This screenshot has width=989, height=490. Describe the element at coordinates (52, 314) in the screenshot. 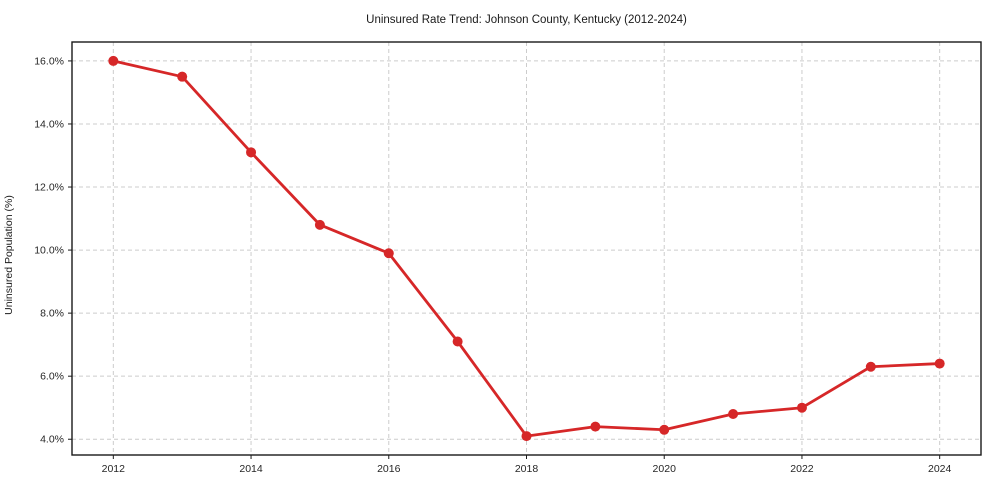

I see `y-tick-label: 8.0%` at that location.